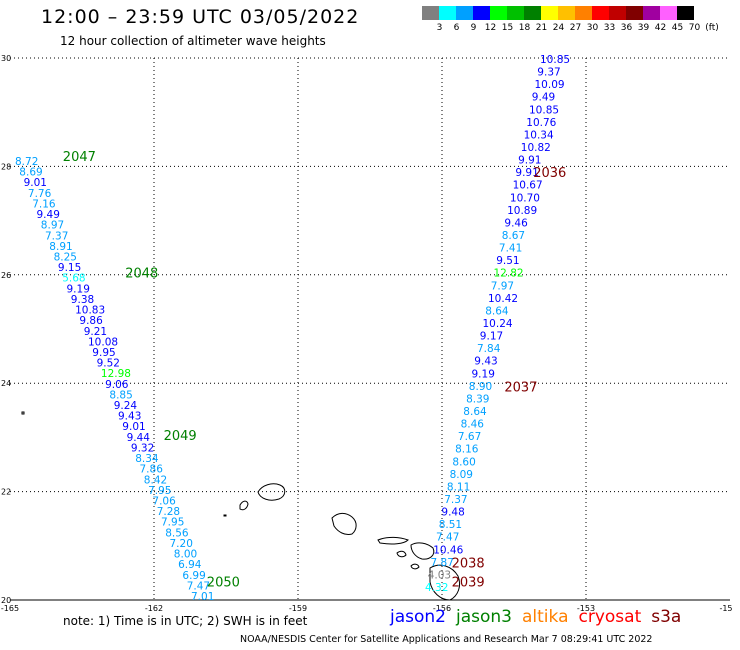 The width and height of the screenshot is (740, 650). What do you see at coordinates (225, 515) in the screenshot?
I see `islet-necker` at bounding box center [225, 515].